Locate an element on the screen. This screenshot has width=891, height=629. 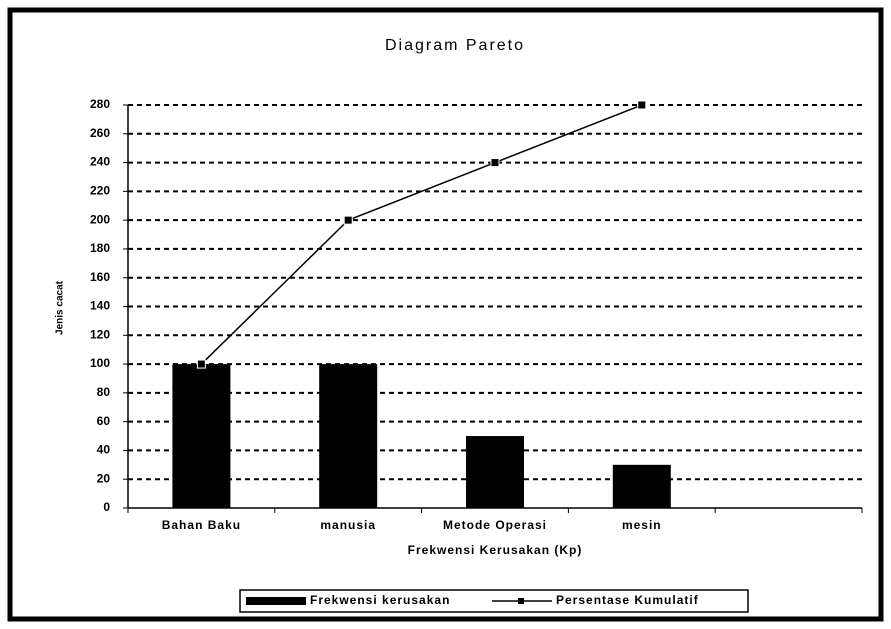
y-tick-label: 240 is located at coordinates (100, 162).